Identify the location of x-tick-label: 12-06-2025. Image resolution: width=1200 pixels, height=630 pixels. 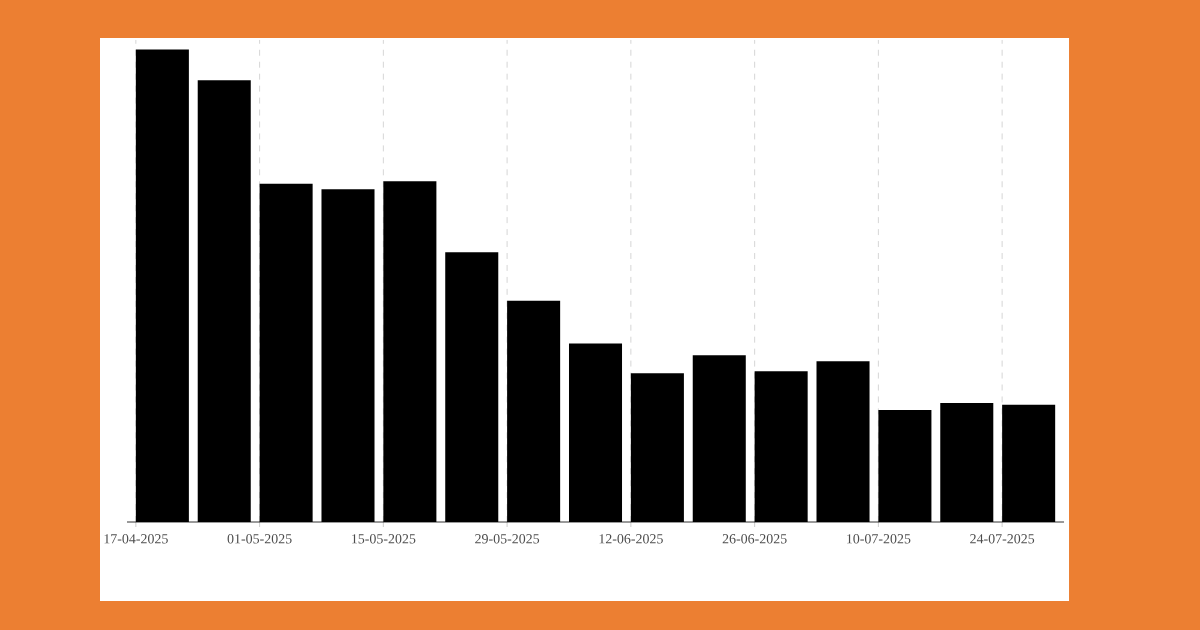
(631, 539).